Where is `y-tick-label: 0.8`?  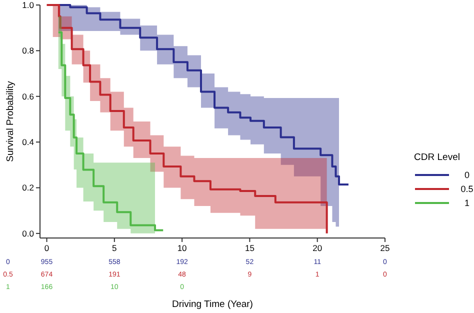 y-tick-label: 0.8 is located at coordinates (28, 51).